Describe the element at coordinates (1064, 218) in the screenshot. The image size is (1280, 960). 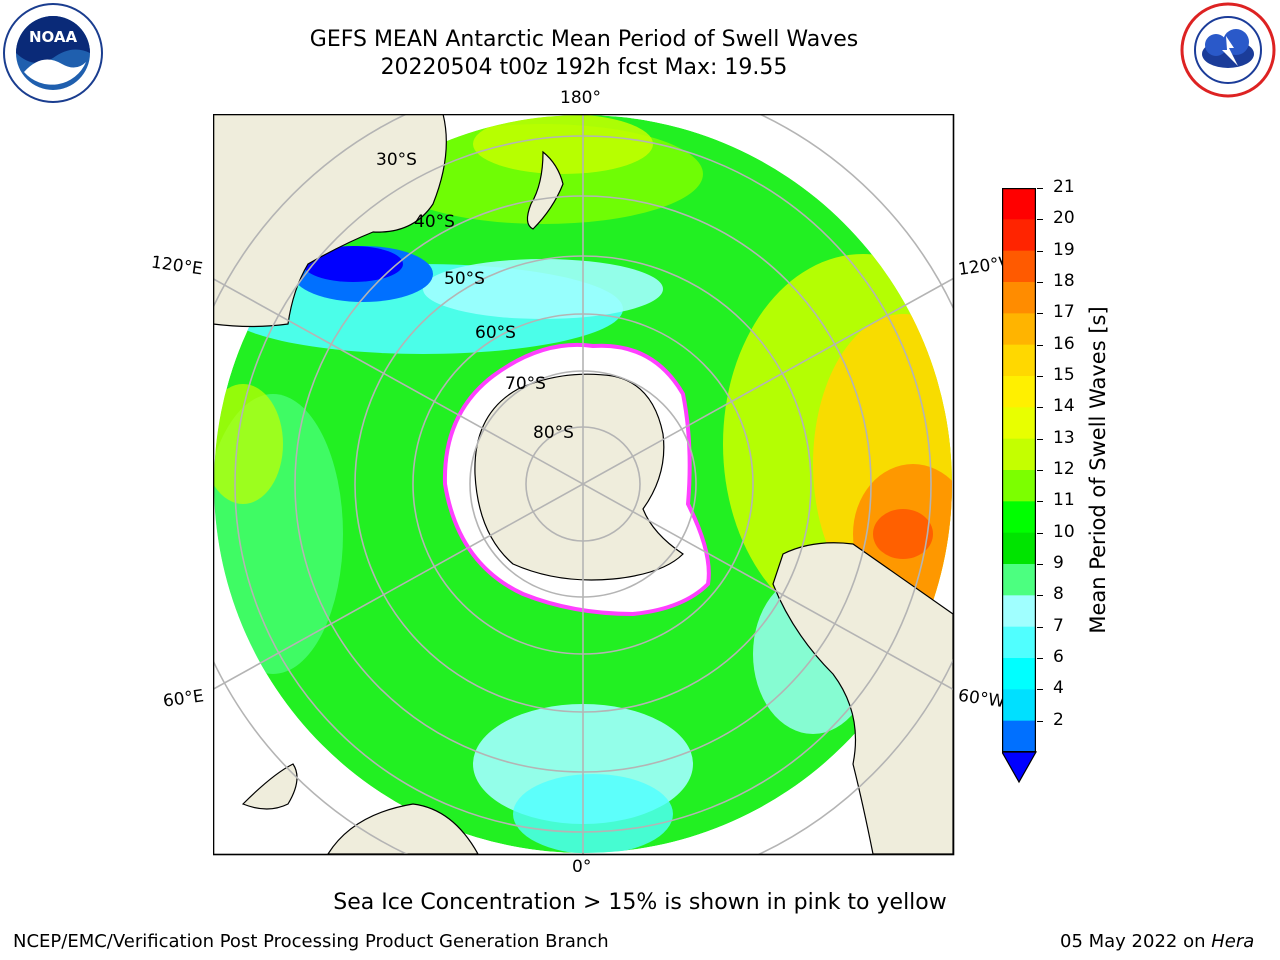
I see `colorbar-tick-label: 20` at that location.